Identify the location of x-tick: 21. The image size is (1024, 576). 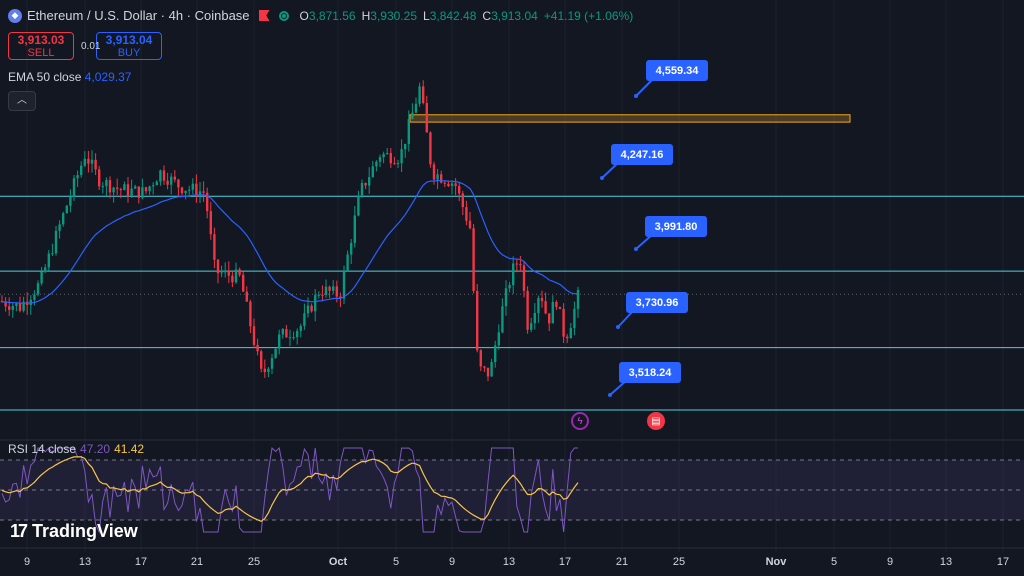
(622, 562).